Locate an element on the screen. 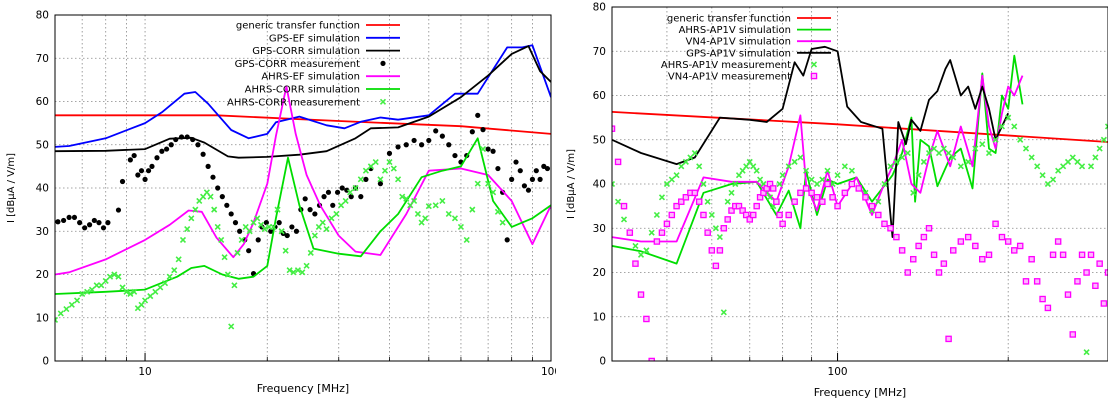 This screenshot has width=1108, height=402. y-tick-label: 60 is located at coordinates (599, 96).